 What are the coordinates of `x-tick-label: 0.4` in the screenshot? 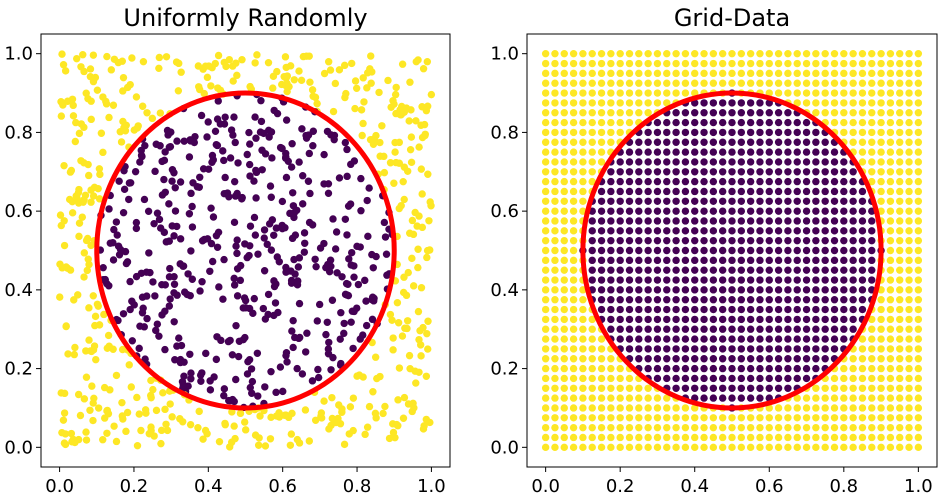 It's located at (694, 486).